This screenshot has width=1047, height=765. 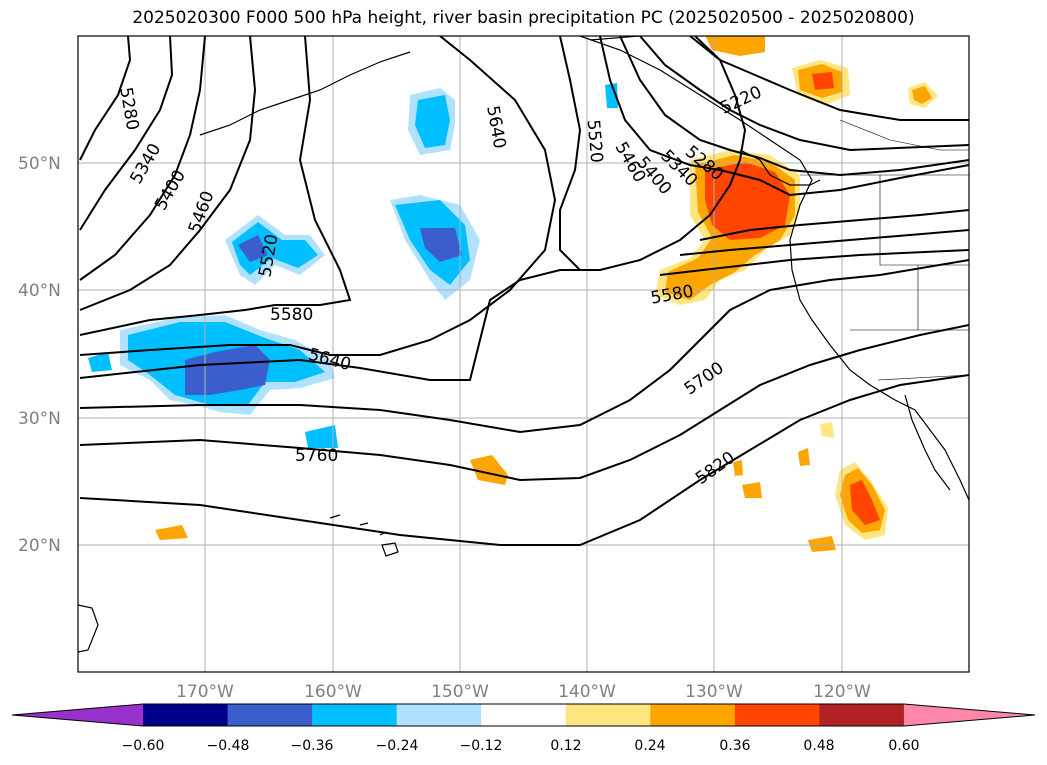 What do you see at coordinates (460, 692) in the screenshot?
I see `lon-label-150w: 150°W` at bounding box center [460, 692].